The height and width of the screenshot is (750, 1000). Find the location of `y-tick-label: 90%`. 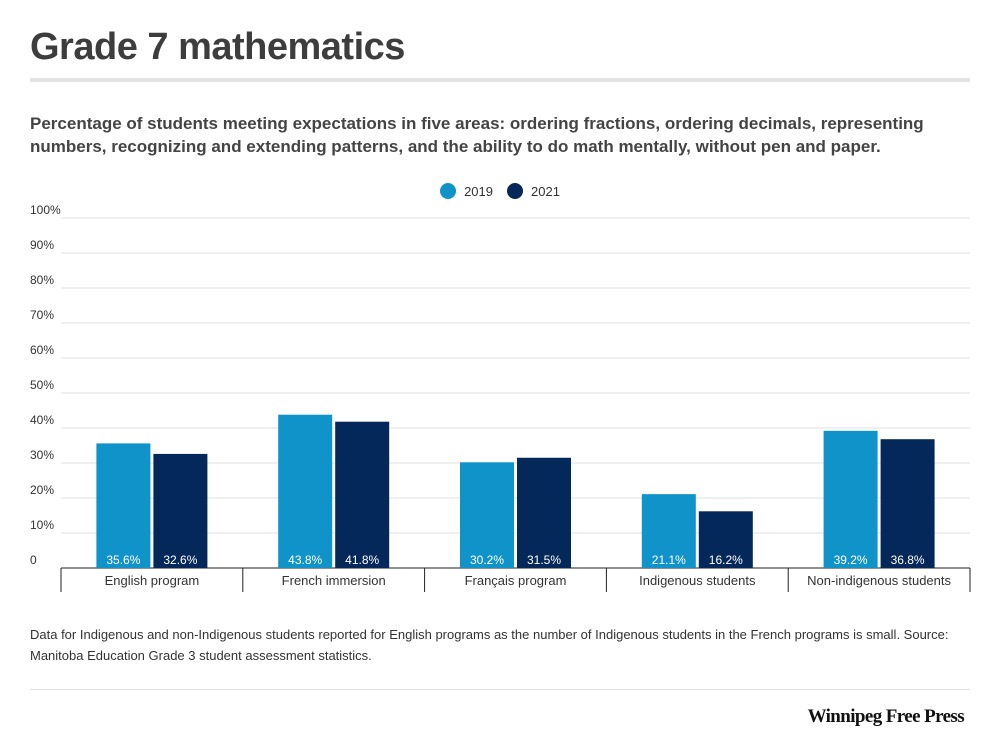

y-tick-label: 90% is located at coordinates (42, 245).